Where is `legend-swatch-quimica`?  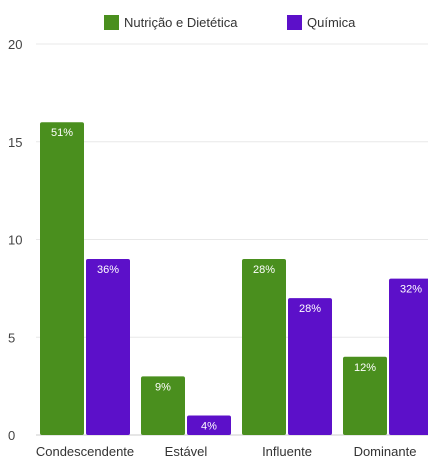
legend-swatch-quimica is located at coordinates (294, 22).